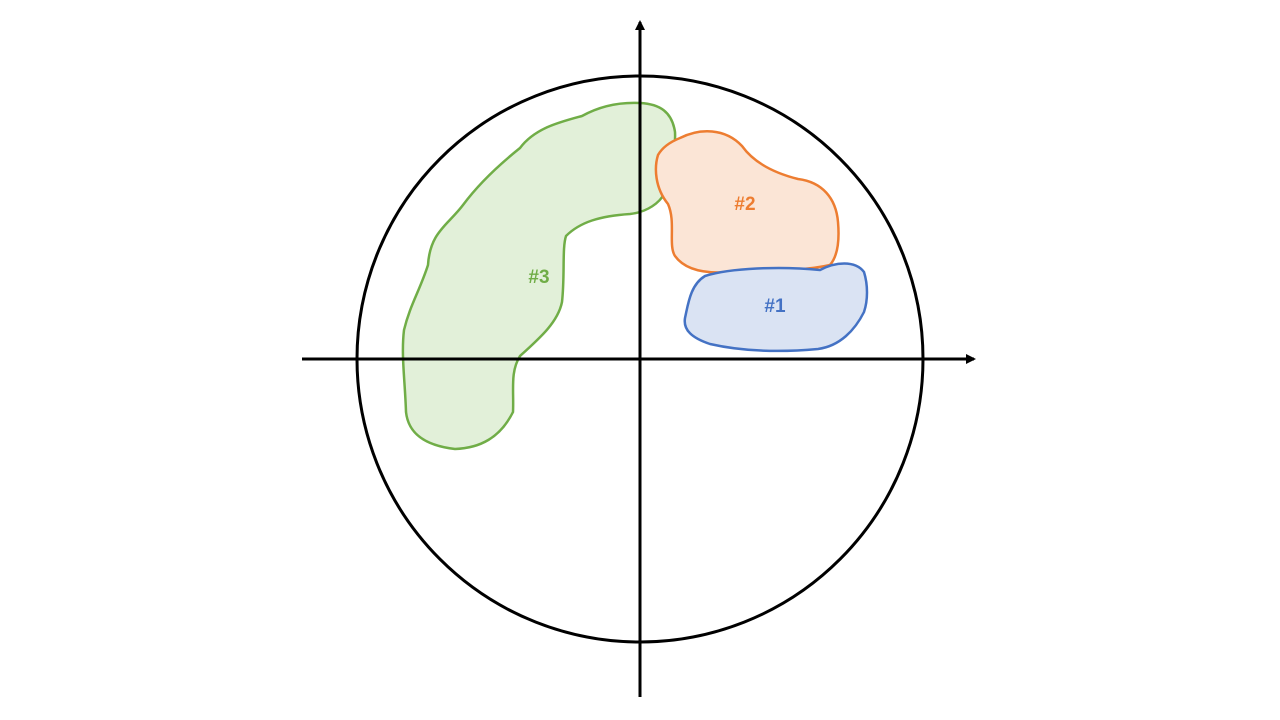 The image size is (1280, 720). I want to click on region-1-shape, so click(776, 307).